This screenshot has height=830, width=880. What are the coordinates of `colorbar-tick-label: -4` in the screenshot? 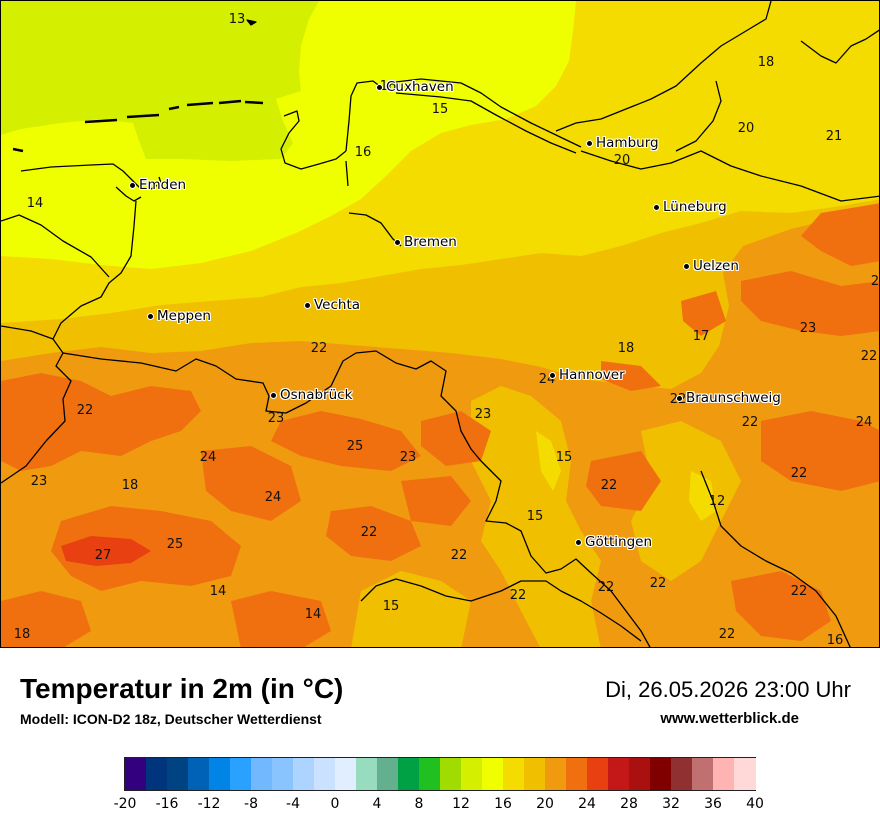 It's located at (293, 804).